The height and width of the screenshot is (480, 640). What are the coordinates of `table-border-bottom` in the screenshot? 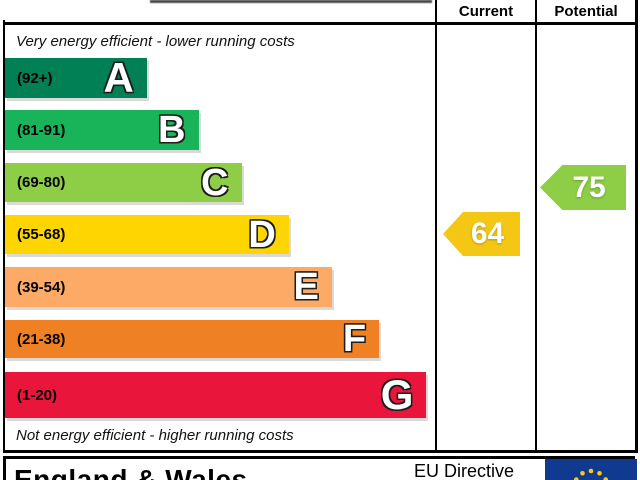 It's located at (320, 451).